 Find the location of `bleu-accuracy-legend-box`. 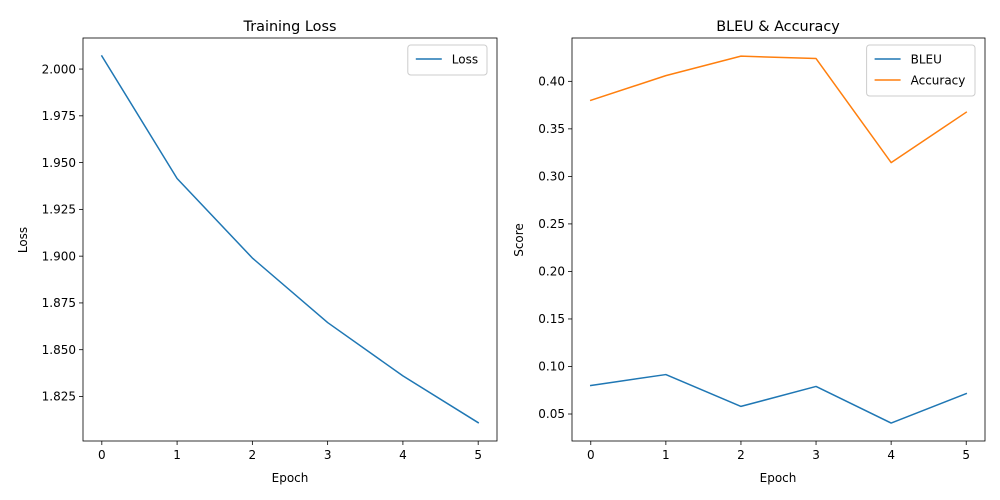

bleu-accuracy-legend-box is located at coordinates (921, 70).